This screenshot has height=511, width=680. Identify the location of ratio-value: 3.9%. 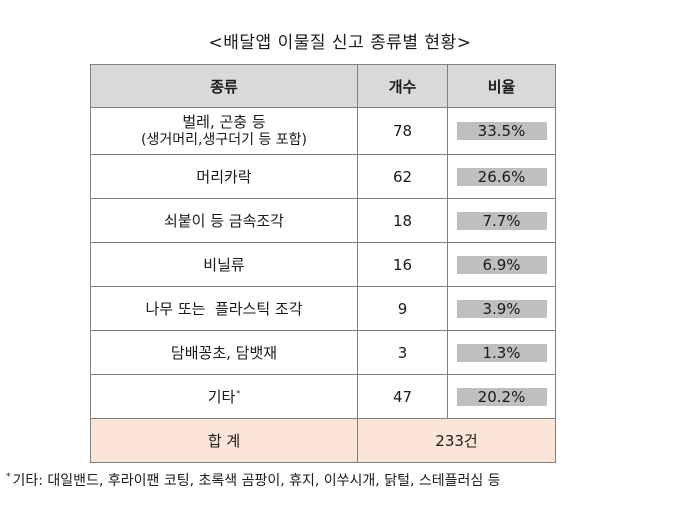
(501, 308).